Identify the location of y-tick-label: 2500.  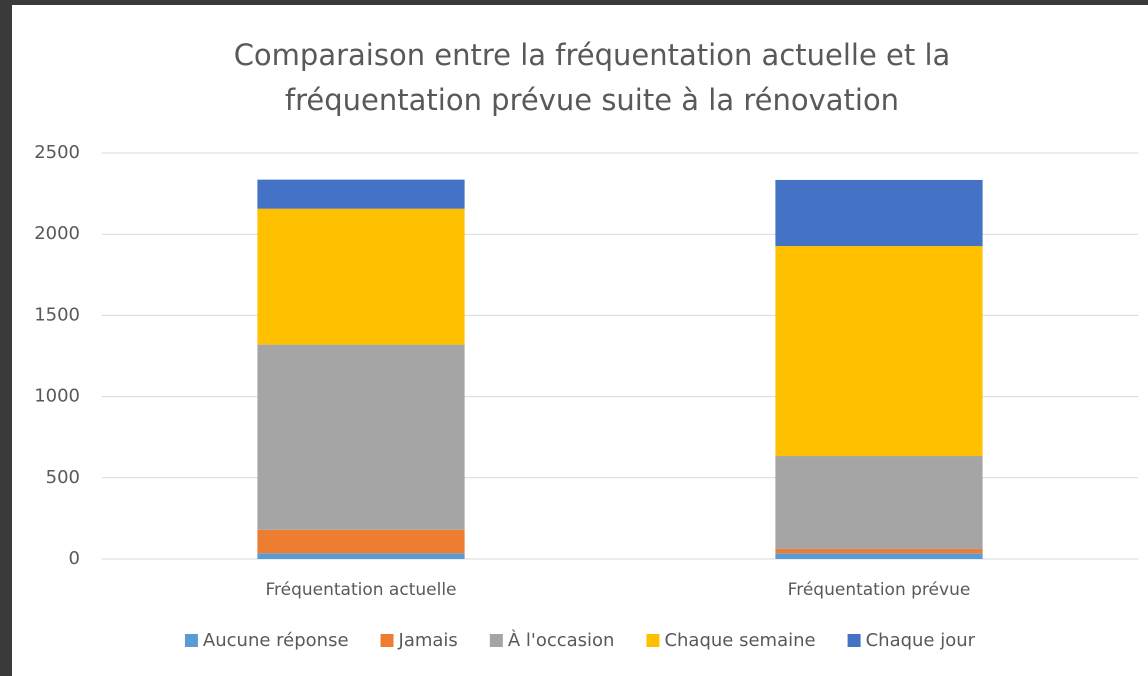
(57, 152).